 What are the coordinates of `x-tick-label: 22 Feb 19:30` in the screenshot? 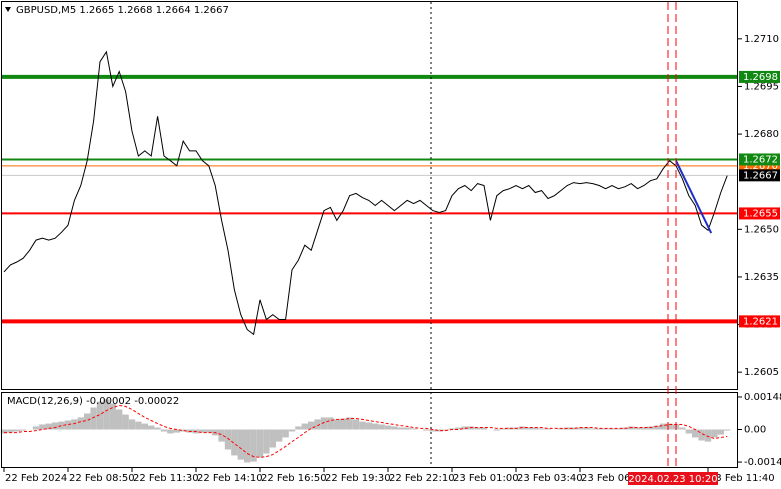 It's located at (358, 478).